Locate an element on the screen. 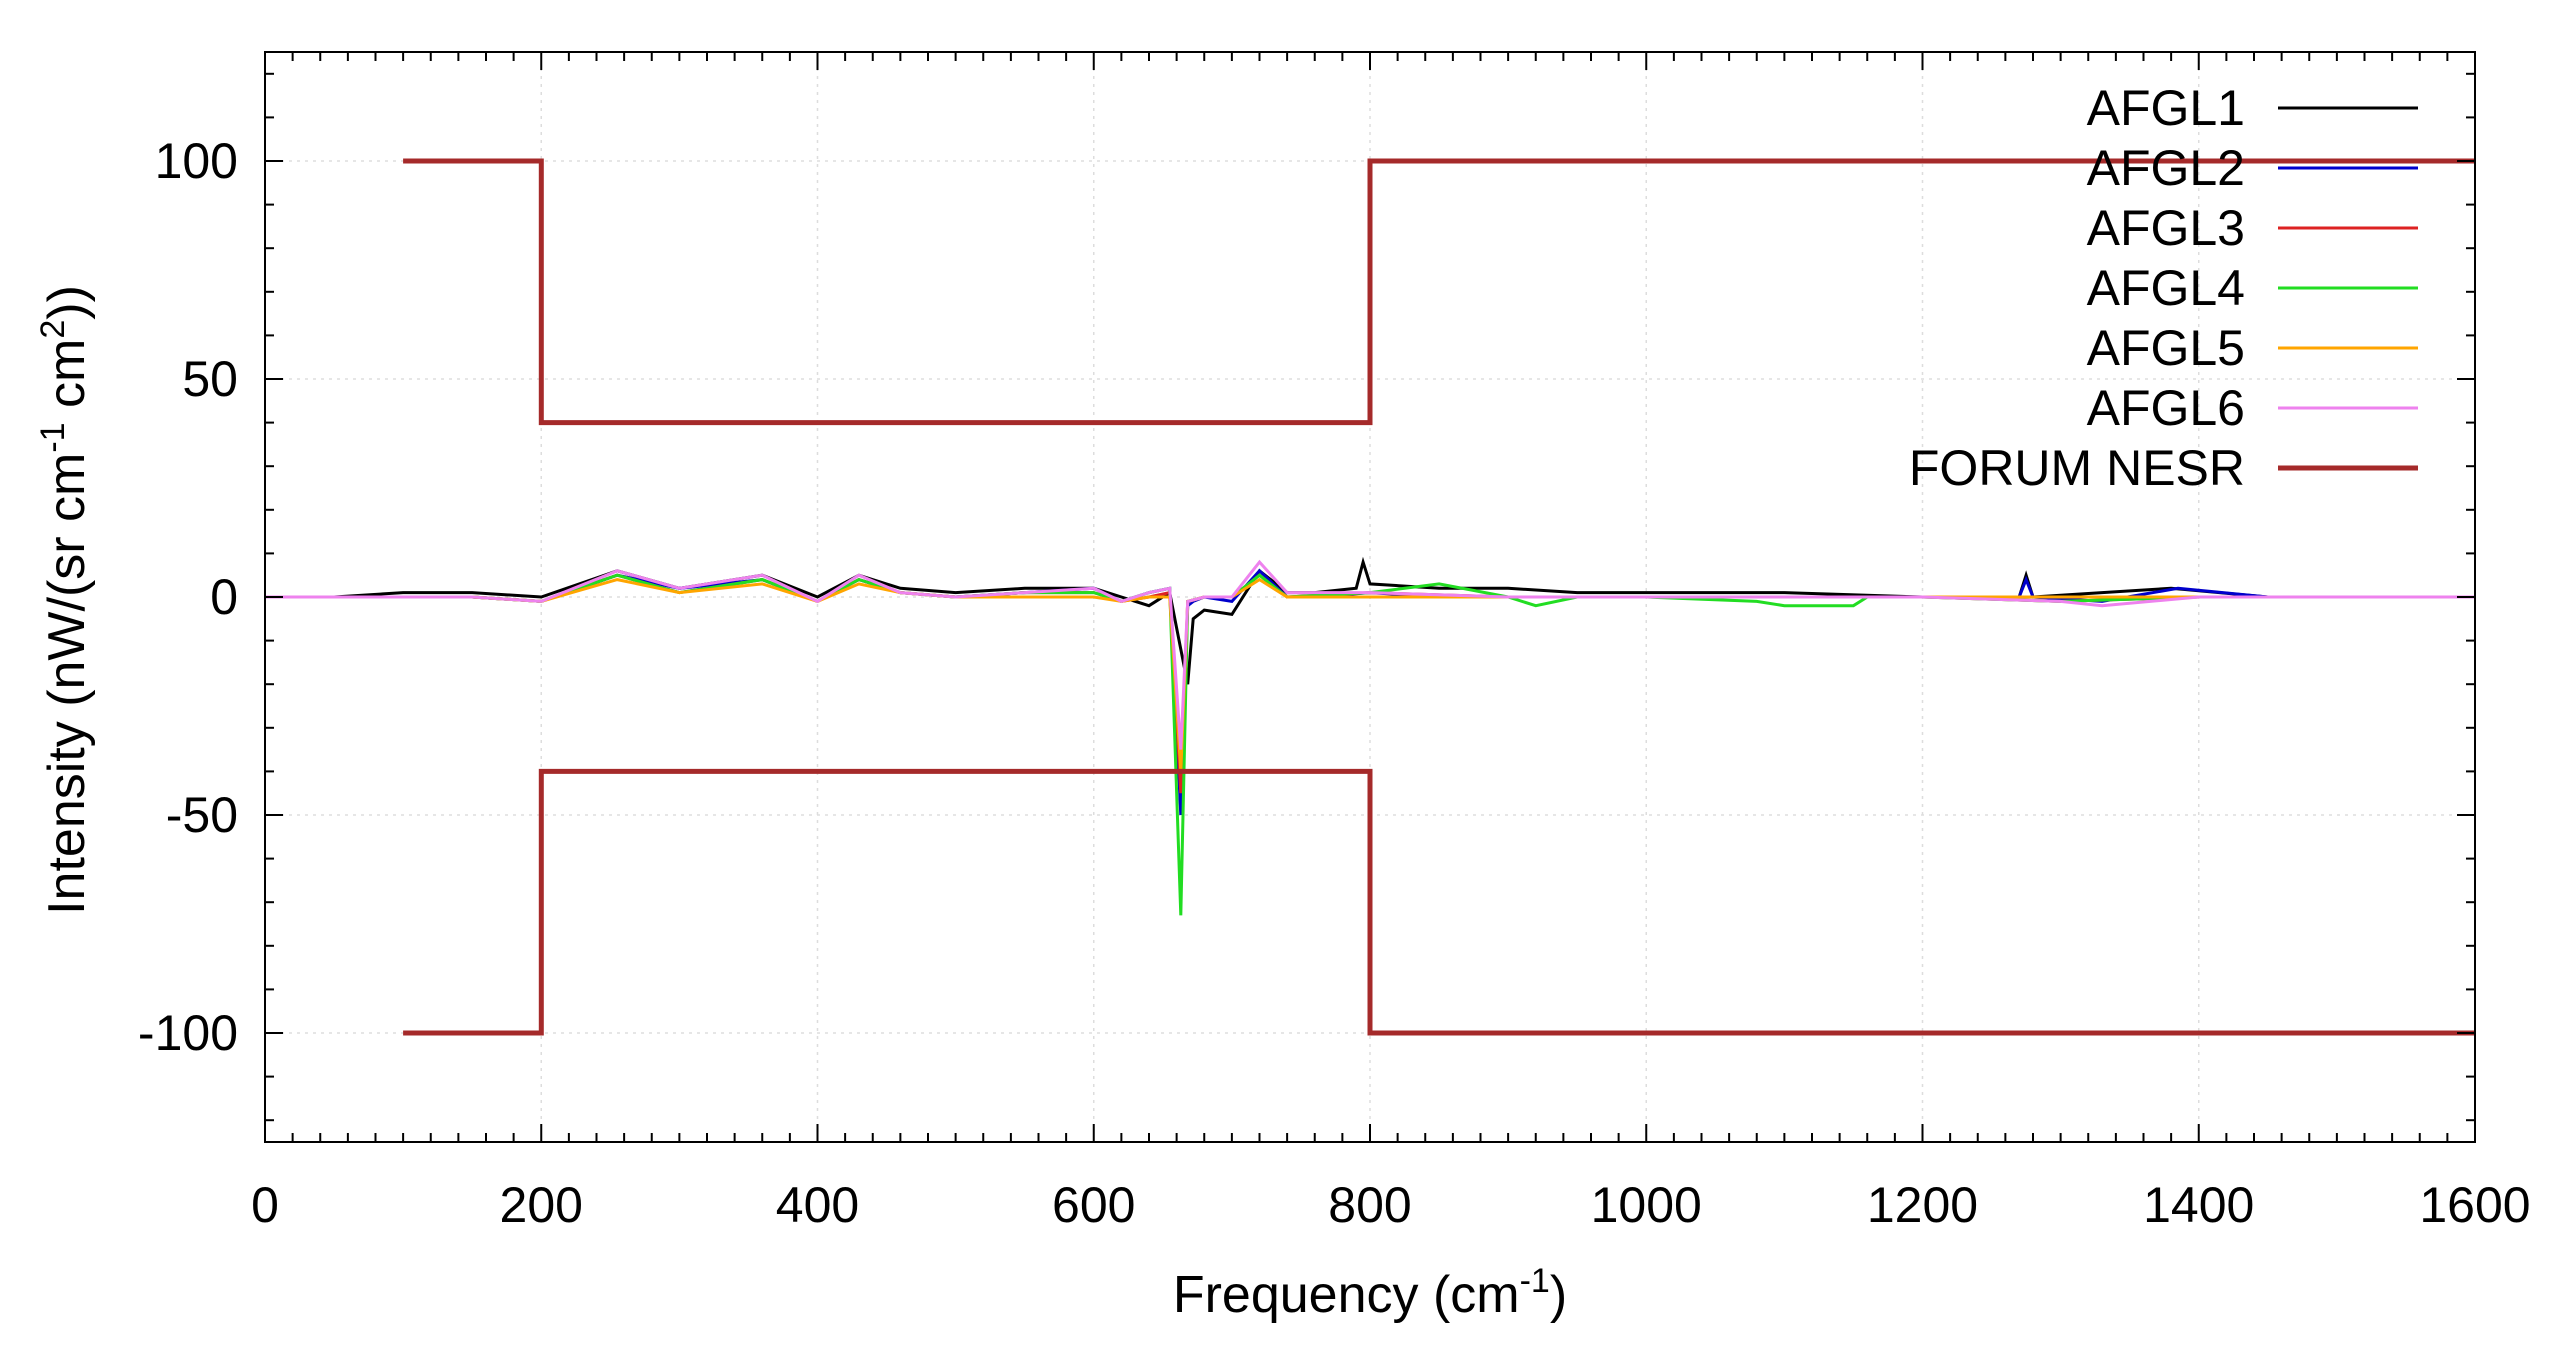 The height and width of the screenshot is (1347, 2565). y-tick-label: -50 is located at coordinates (202, 815).